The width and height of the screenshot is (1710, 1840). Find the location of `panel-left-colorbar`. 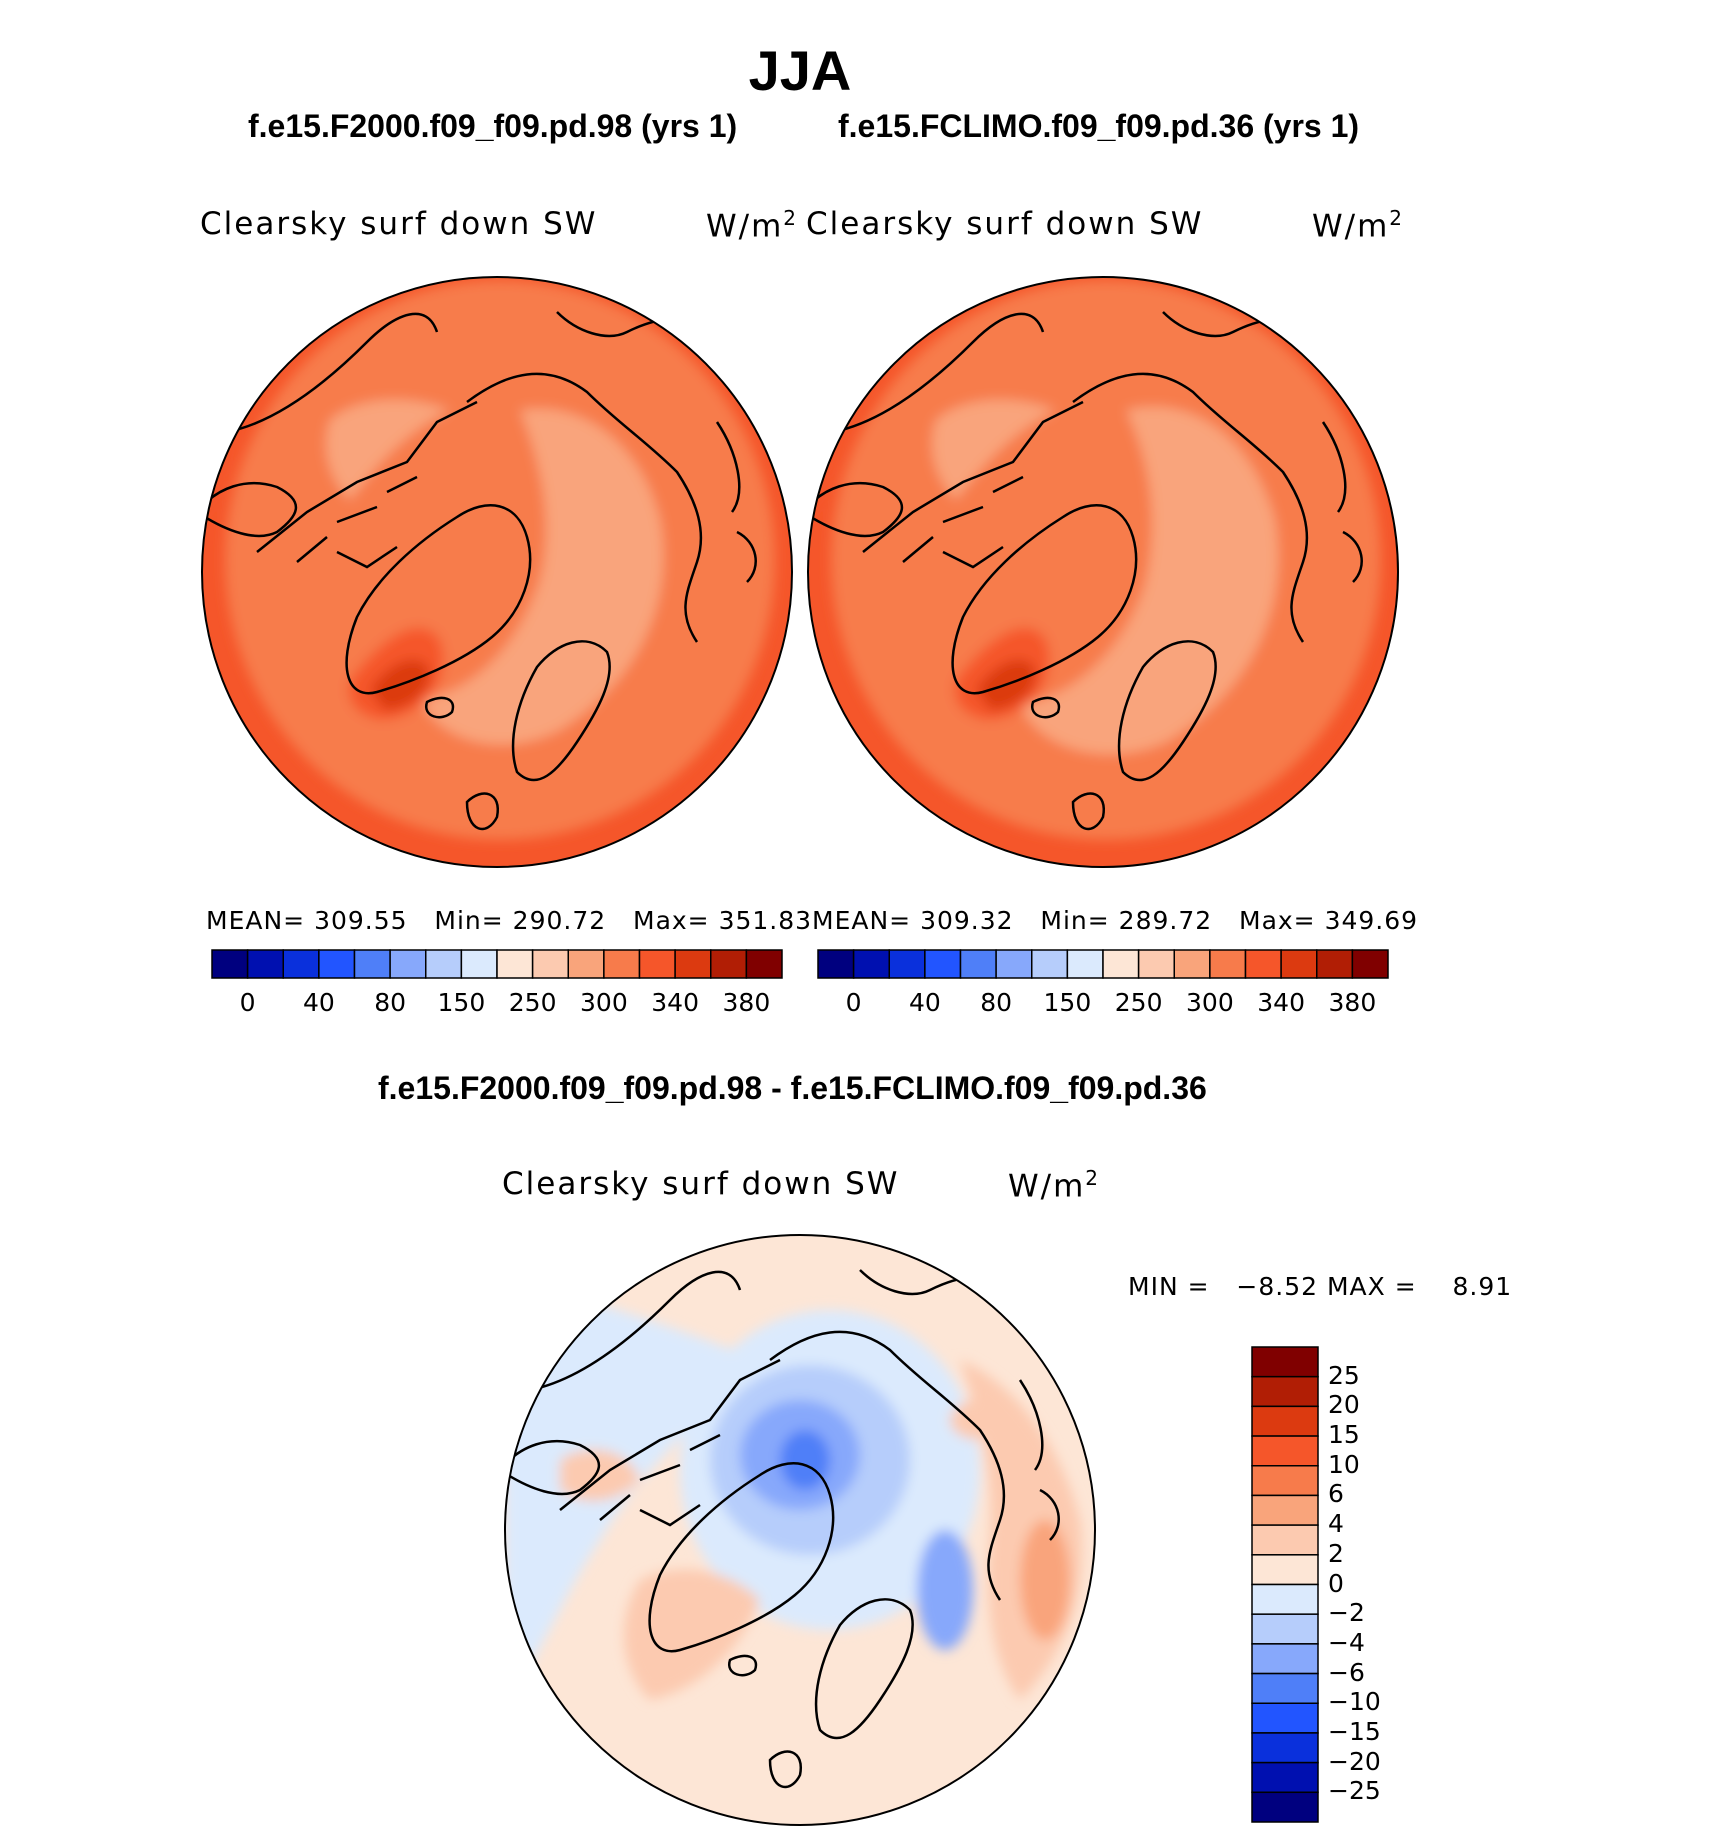

panel-left-colorbar is located at coordinates (497, 964).